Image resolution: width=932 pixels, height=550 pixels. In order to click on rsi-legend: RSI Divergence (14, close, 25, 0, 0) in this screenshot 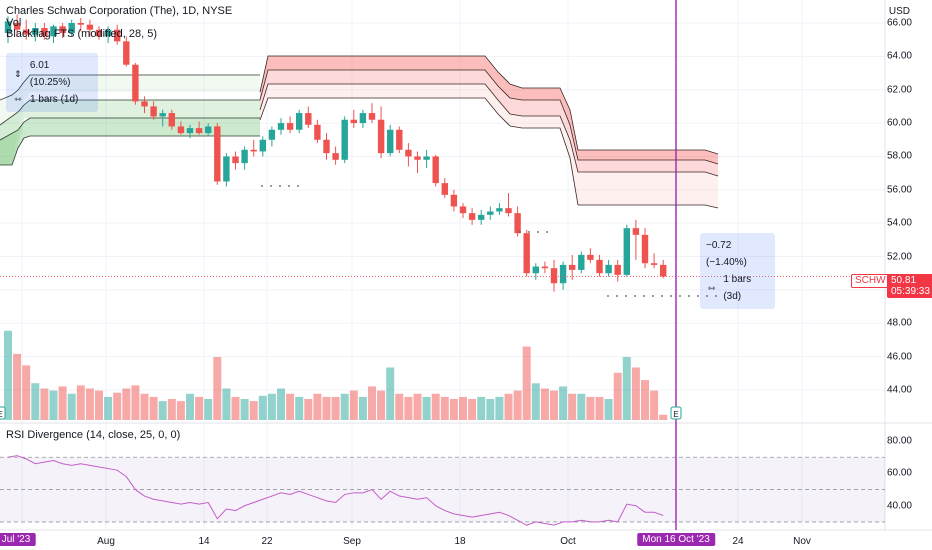, I will do `click(93, 435)`.